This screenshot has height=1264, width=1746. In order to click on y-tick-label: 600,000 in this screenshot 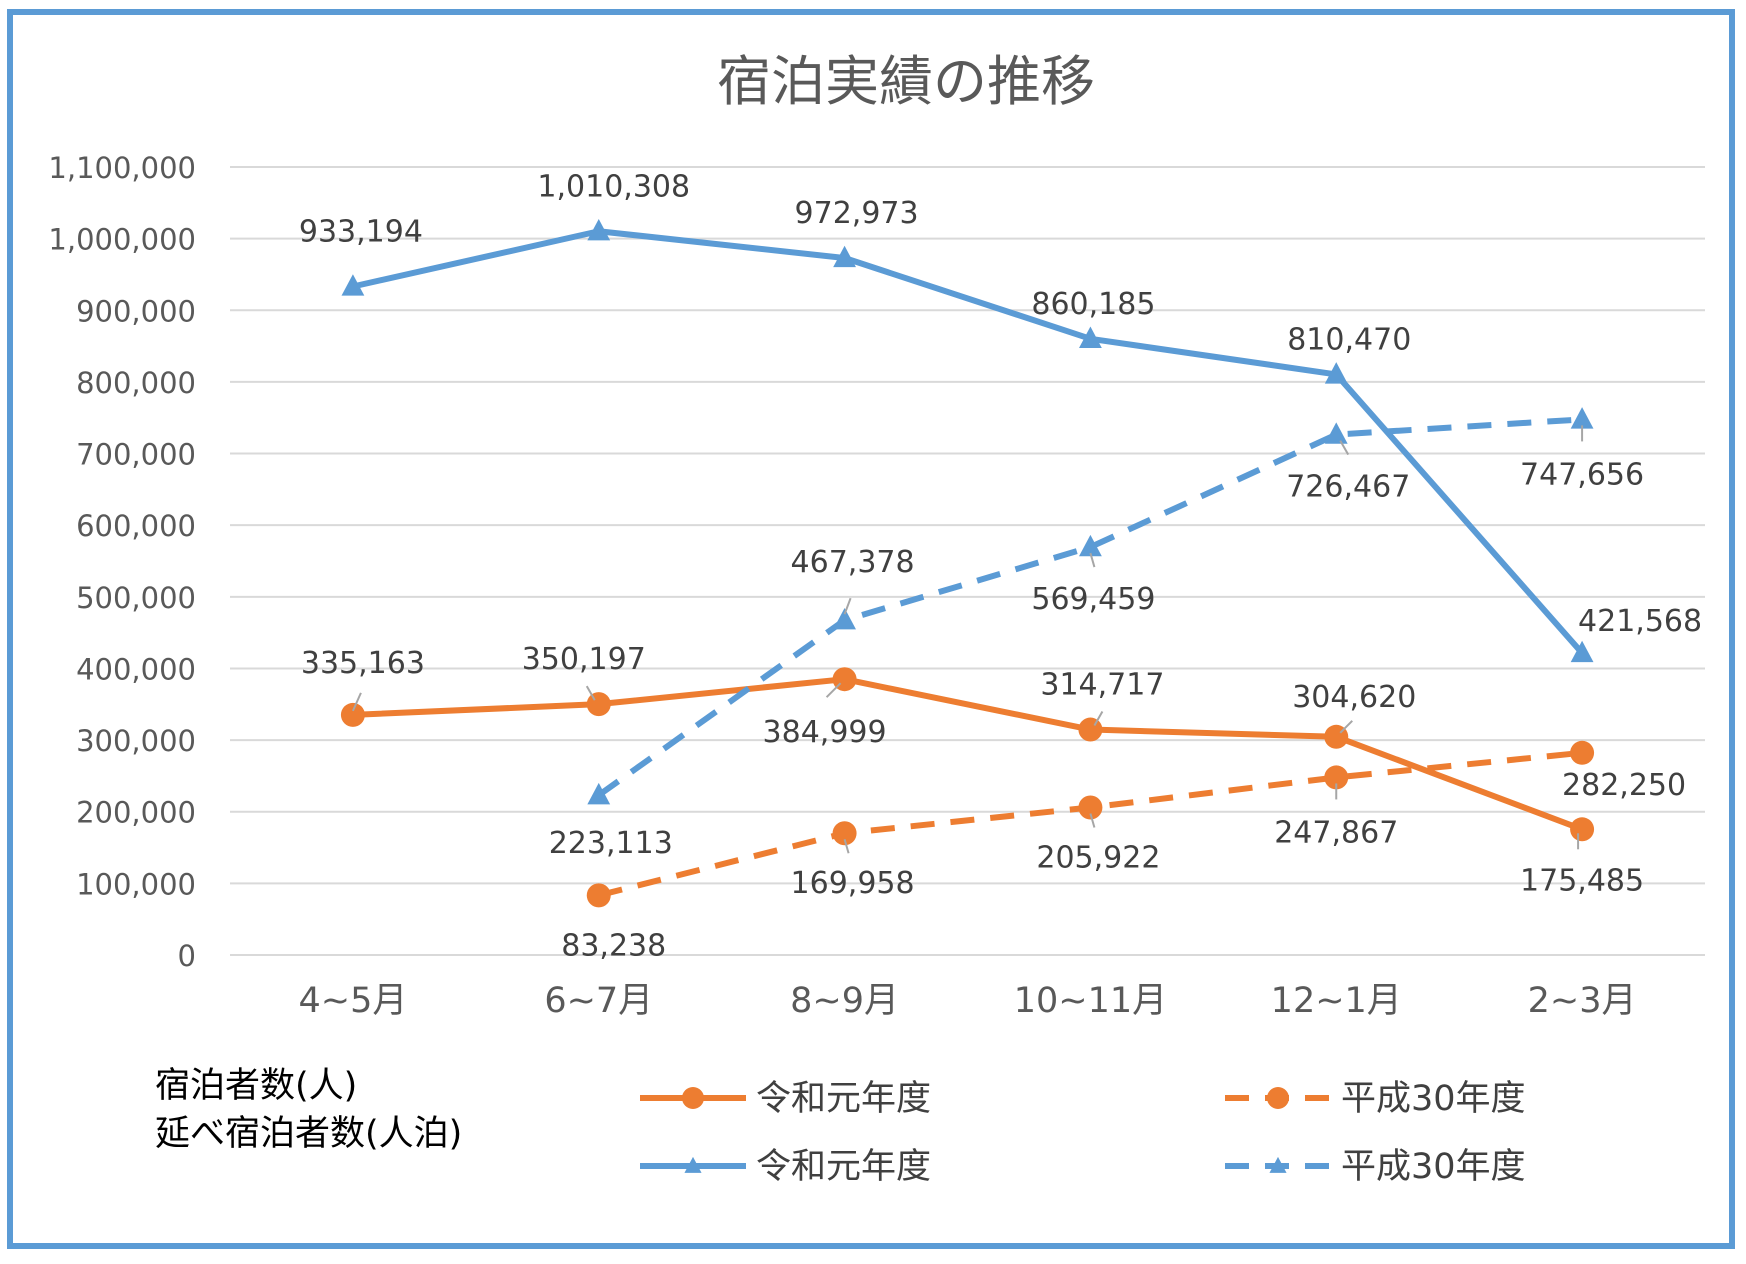, I will do `click(136, 526)`.